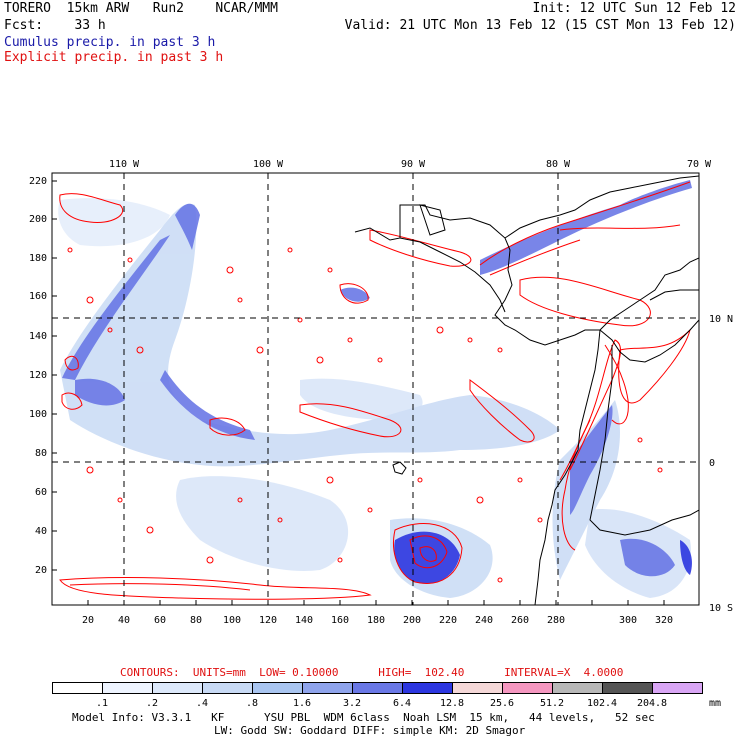  What do you see at coordinates (268, 164) in the screenshot?
I see `lon-label-100w: 100 W` at bounding box center [268, 164].